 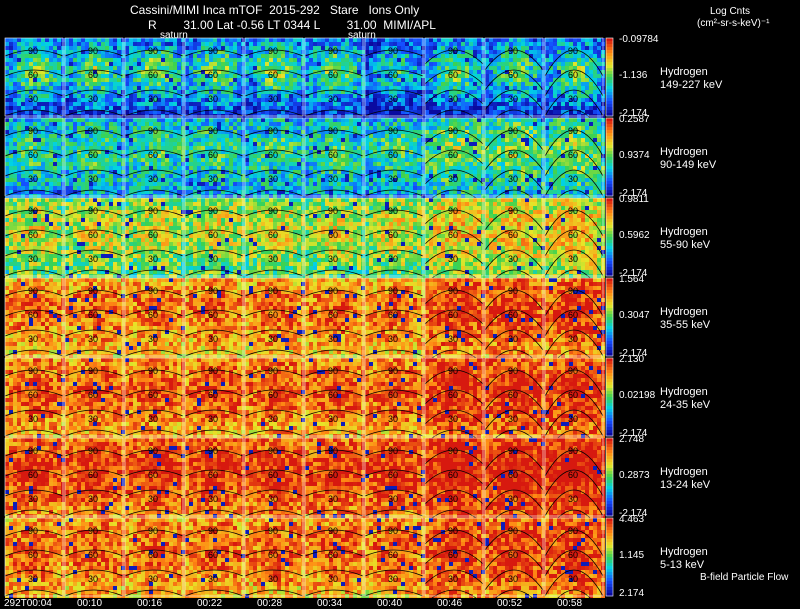 I want to click on colorbar-cmax-label: 0.9811, so click(x=634, y=199).